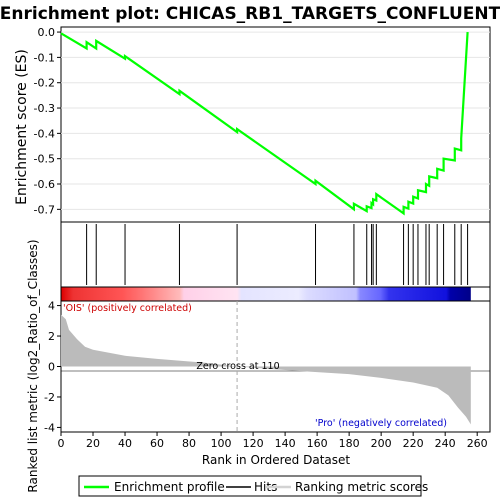 This screenshot has height=500, width=500. What do you see at coordinates (44, 184) in the screenshot?
I see `es-y-tick-label: -0.6` at bounding box center [44, 184].